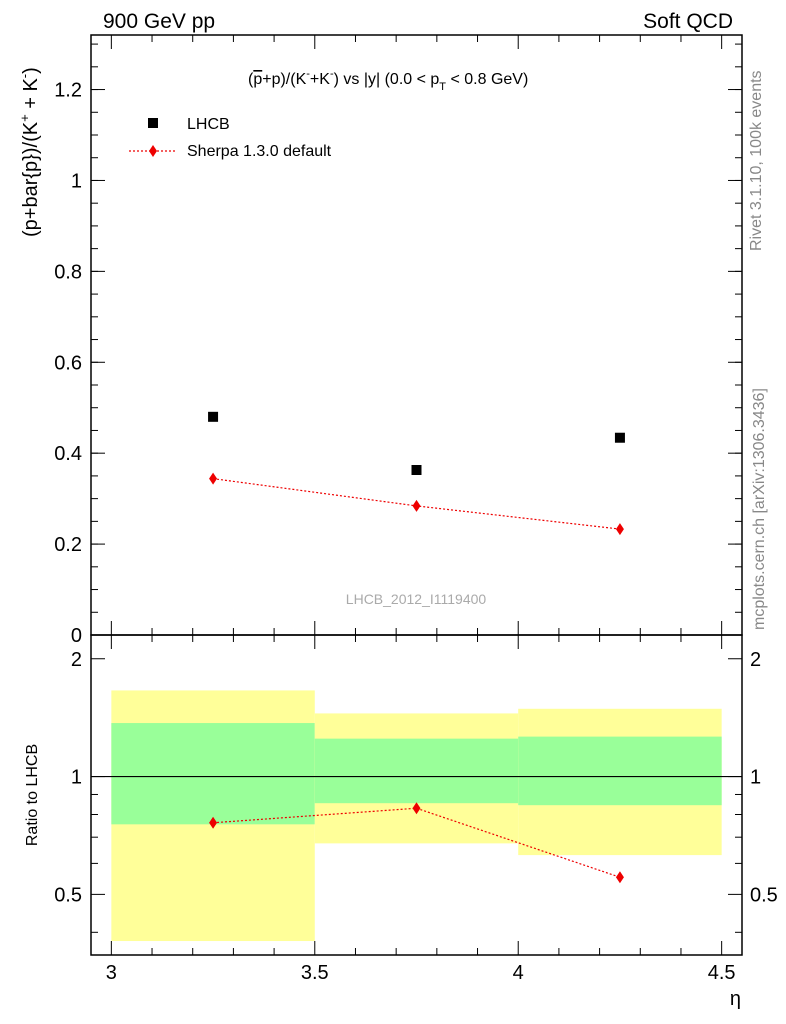 The image size is (786, 1024). What do you see at coordinates (688, 21) in the screenshot?
I see `header-right: Soft QCD` at bounding box center [688, 21].